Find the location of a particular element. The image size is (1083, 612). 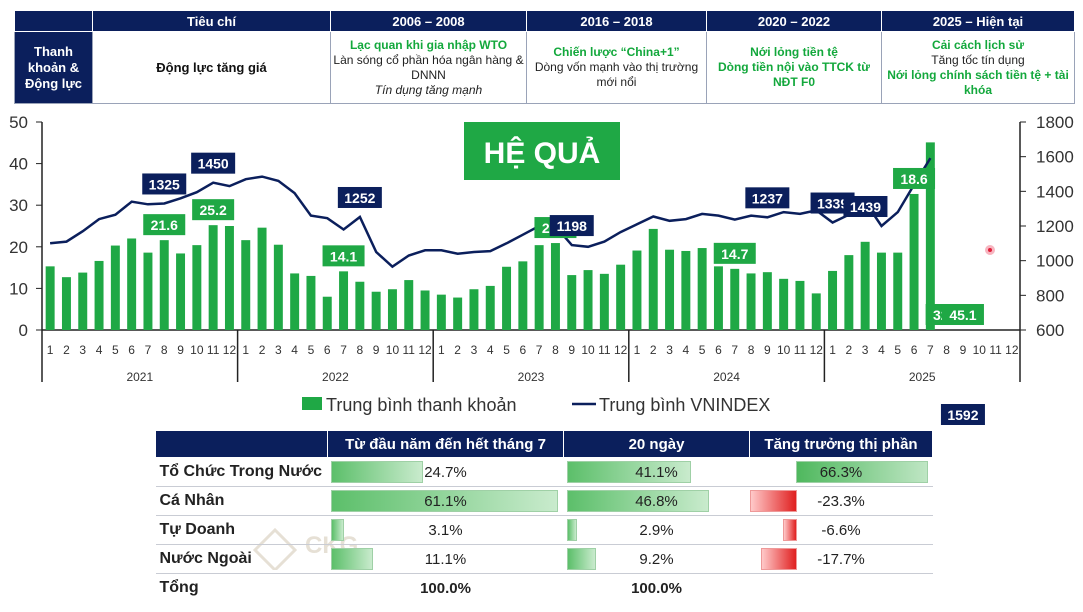

bt-header-growth: Tăng trưởng thị phần is located at coordinates (841, 444).